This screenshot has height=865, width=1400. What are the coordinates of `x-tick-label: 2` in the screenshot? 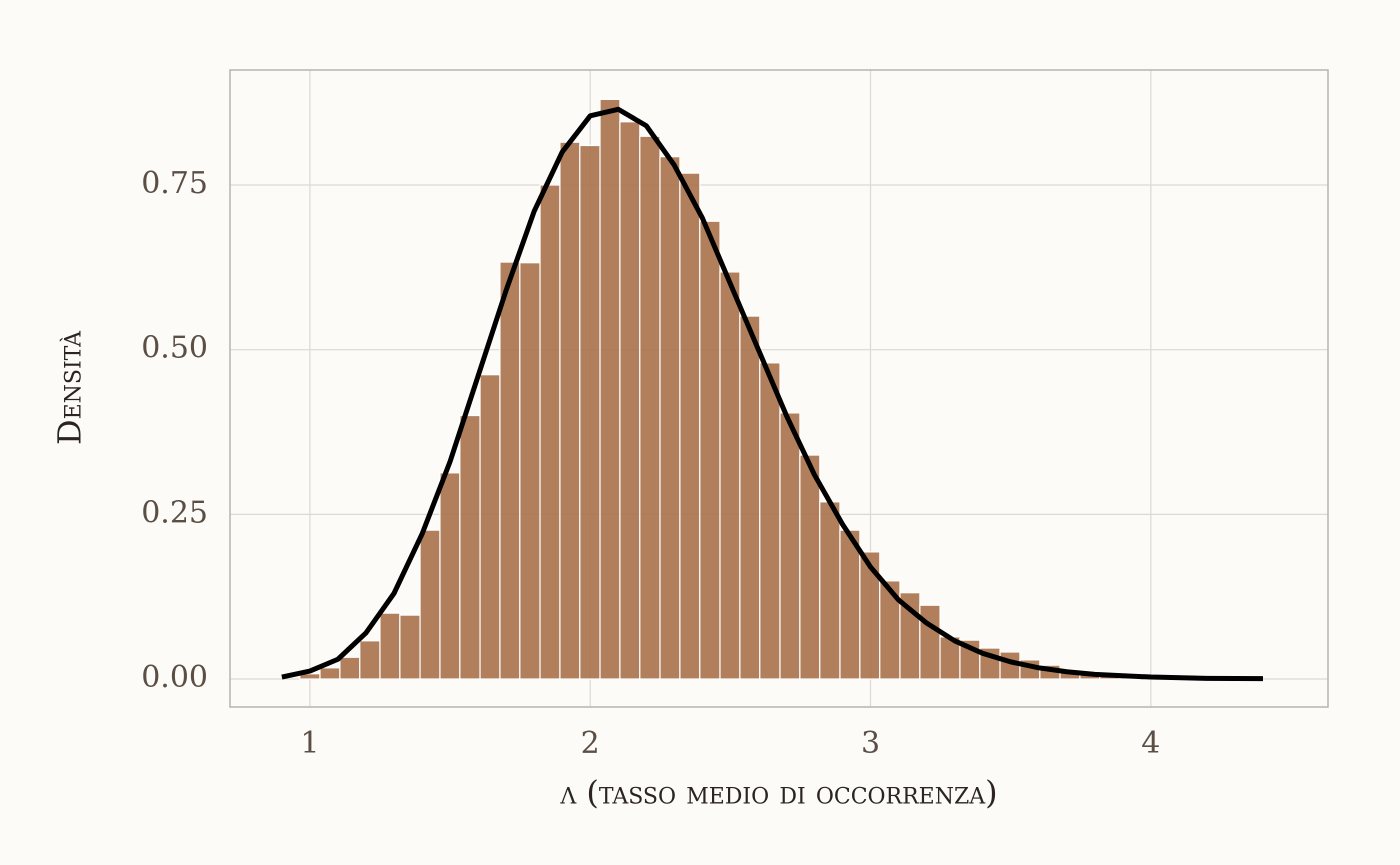 It's located at (590, 743).